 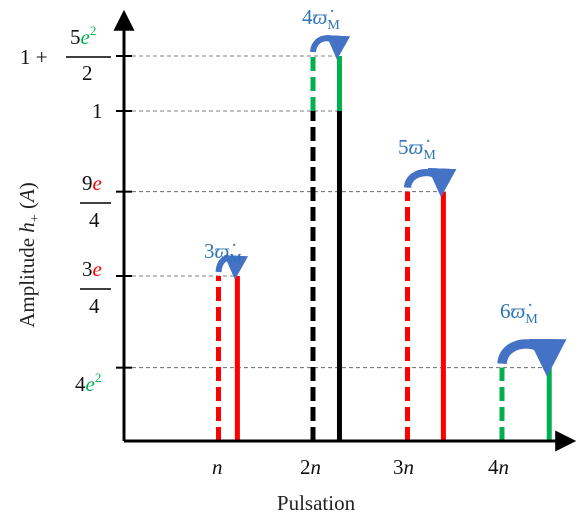 I want to click on x-tick-labels: n 2n 3n 4n, so click(x=360, y=467).